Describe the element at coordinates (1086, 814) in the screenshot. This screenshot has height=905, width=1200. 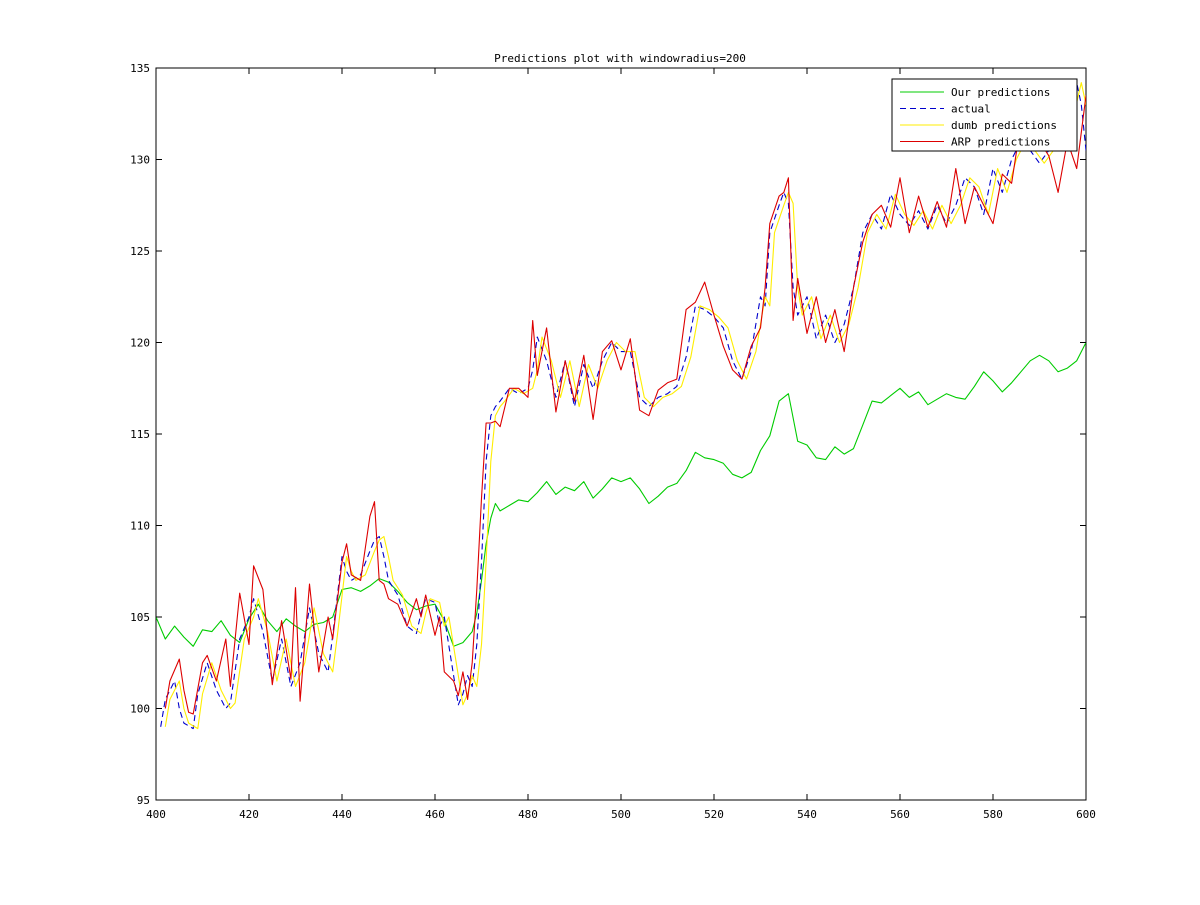
I see `x-tick-label: 600` at that location.